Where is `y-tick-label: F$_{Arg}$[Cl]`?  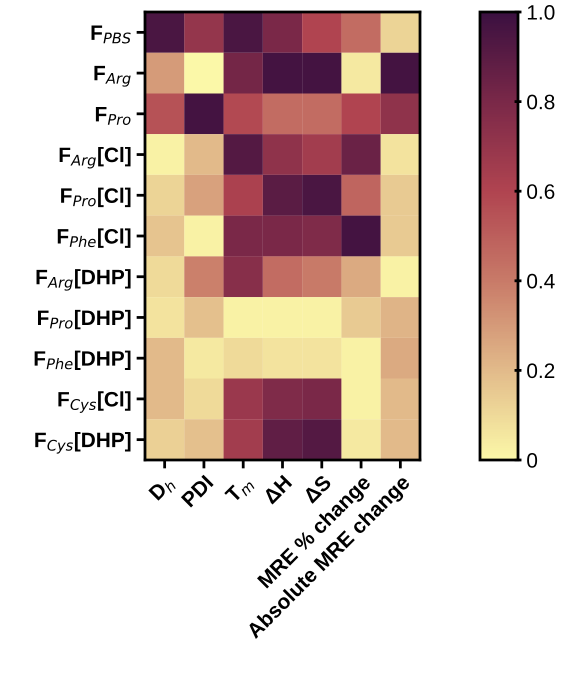
y-tick-label: F$_{Arg}$[Cl] is located at coordinates (95, 157).